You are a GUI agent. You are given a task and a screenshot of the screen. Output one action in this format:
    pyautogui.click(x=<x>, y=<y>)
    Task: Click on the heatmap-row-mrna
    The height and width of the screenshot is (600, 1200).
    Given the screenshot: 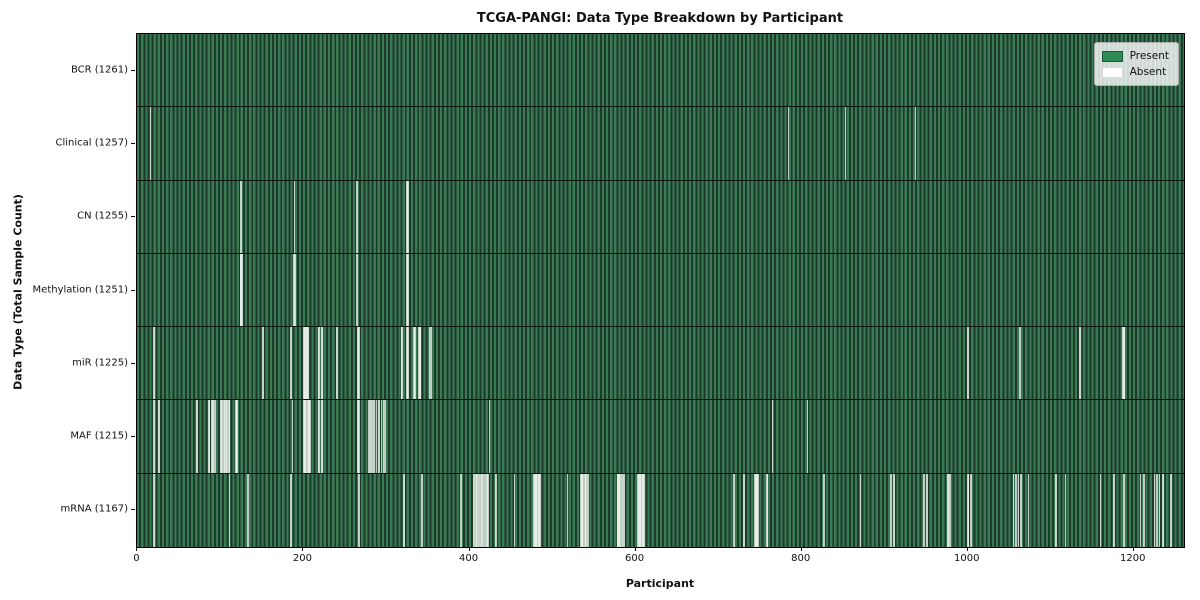 What is the action you would take?
    pyautogui.click(x=660, y=510)
    